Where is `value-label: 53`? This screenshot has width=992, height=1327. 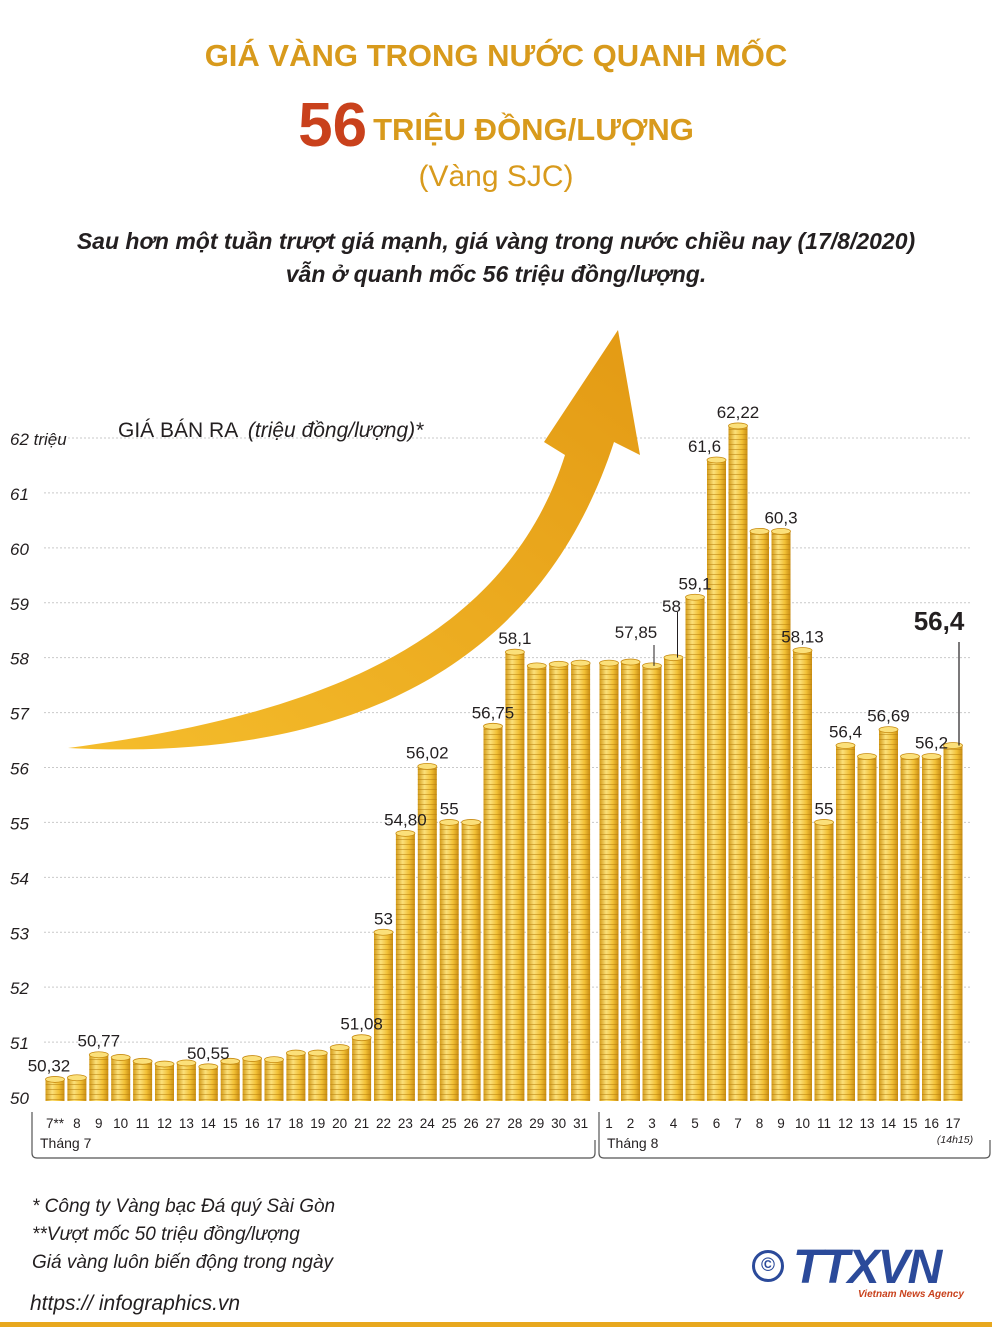 value-label: 53 is located at coordinates (383, 918).